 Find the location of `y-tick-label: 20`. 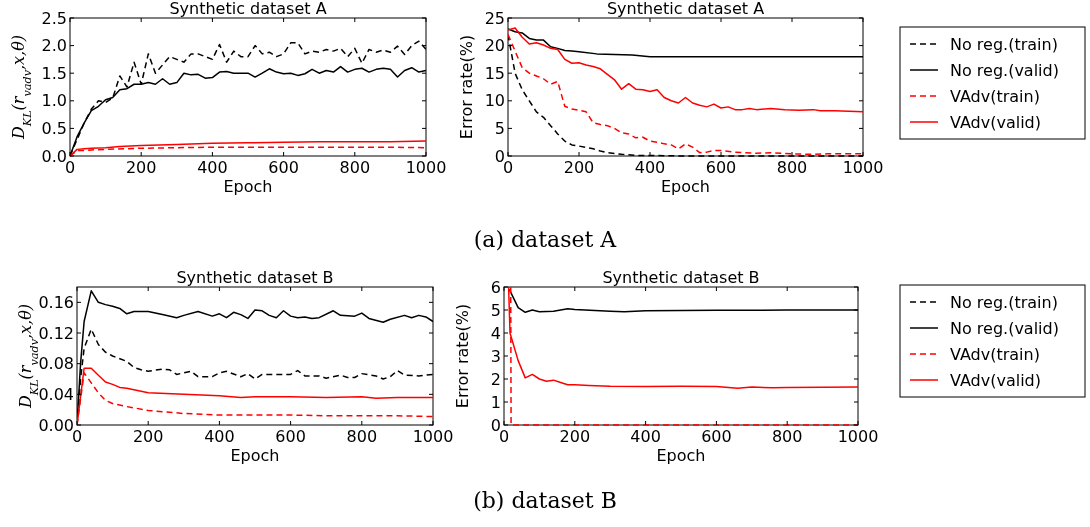

y-tick-label: 20 is located at coordinates (494, 46).